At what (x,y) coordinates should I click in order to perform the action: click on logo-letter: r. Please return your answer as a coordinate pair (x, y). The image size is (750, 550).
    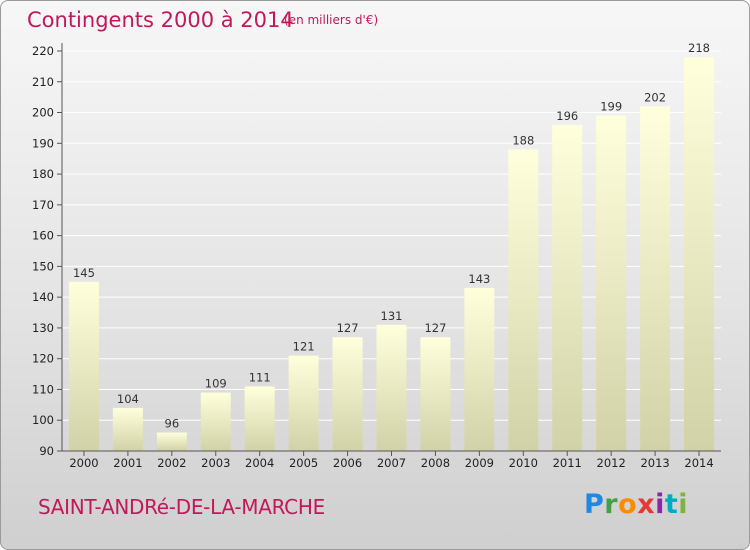
    Looking at the image, I should click on (611, 504).